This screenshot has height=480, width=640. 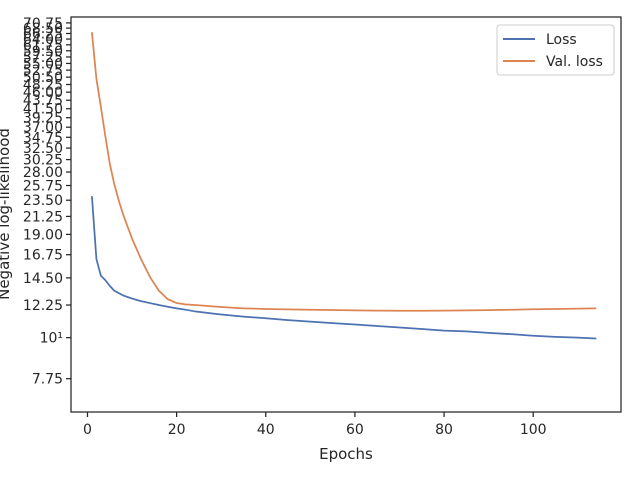 What do you see at coordinates (43, 24) in the screenshot?
I see `y-tick-label: 70.75` at bounding box center [43, 24].